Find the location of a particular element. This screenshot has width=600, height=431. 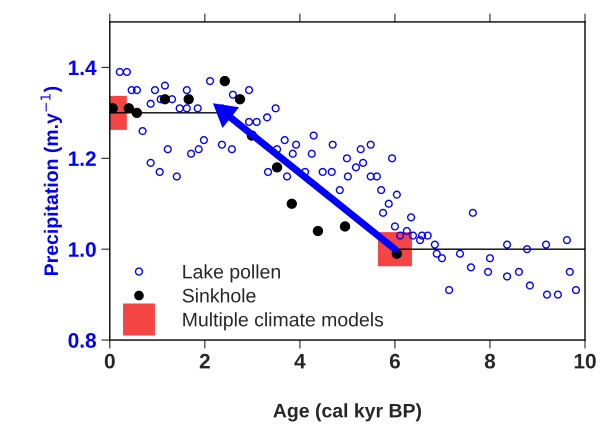

y-tick-label: 1.4 is located at coordinates (82, 67).